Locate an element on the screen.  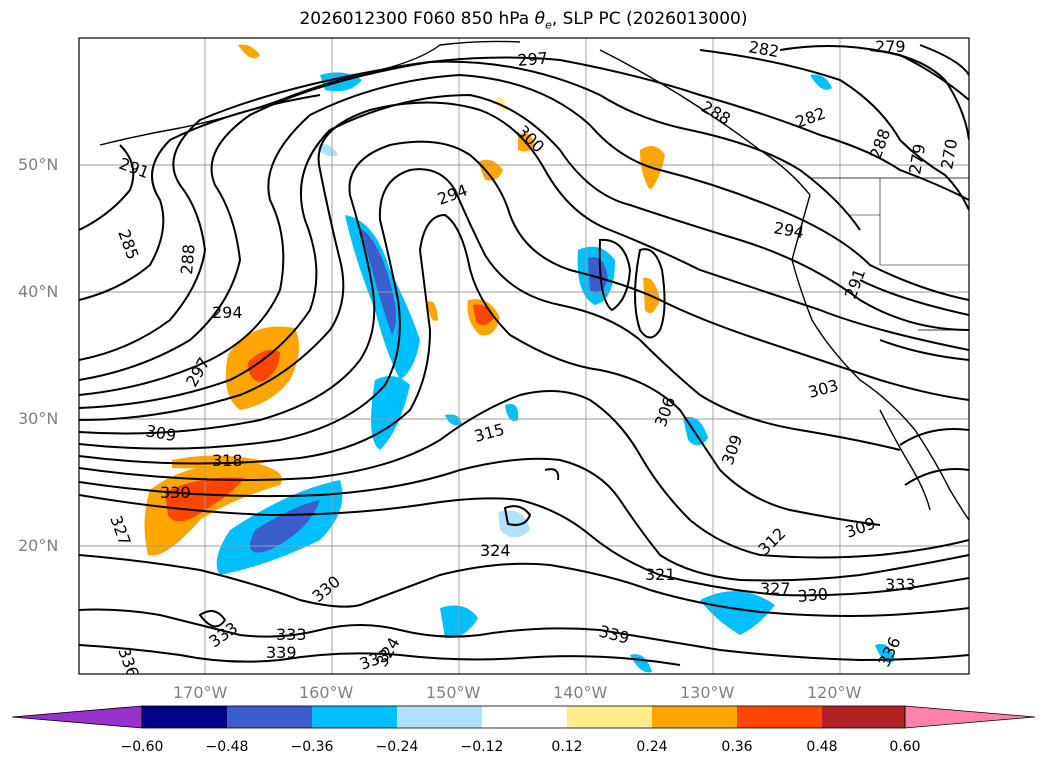
contour-label: 324 is located at coordinates (495, 550).